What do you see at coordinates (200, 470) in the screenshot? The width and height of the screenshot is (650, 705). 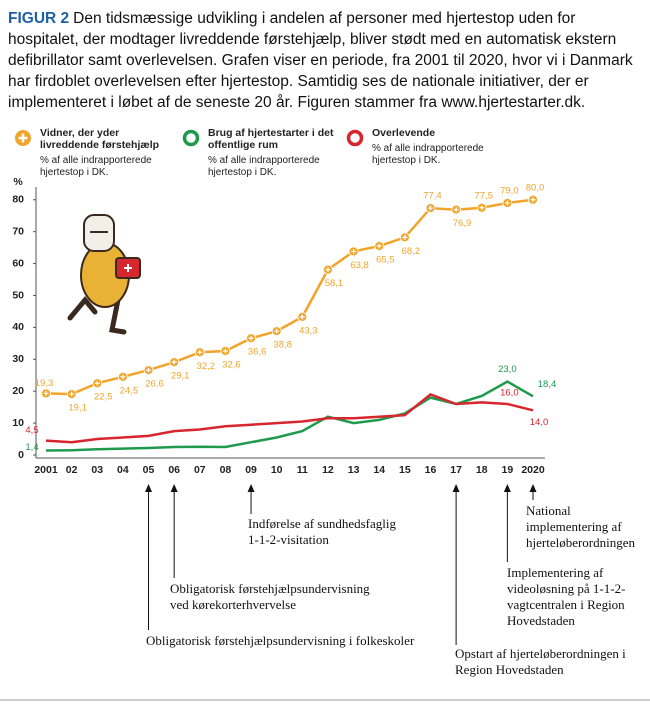 I see `x-tick-label: 07` at bounding box center [200, 470].